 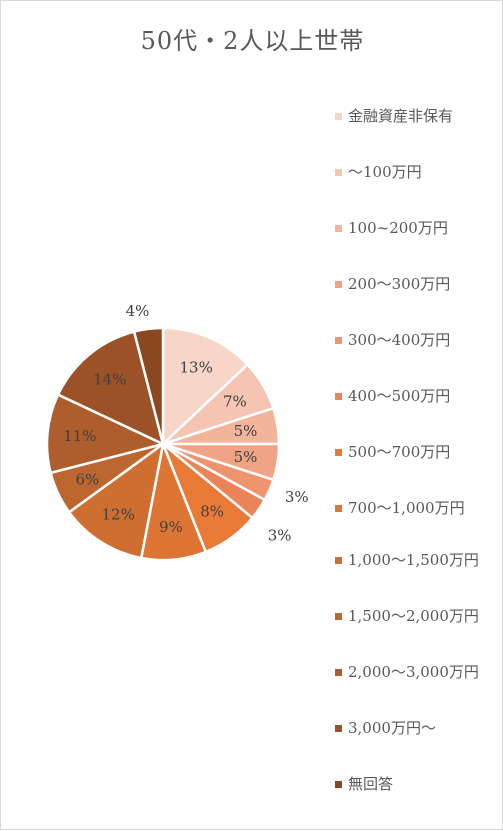 I want to click on slice-label-4: 3%, so click(x=297, y=497).